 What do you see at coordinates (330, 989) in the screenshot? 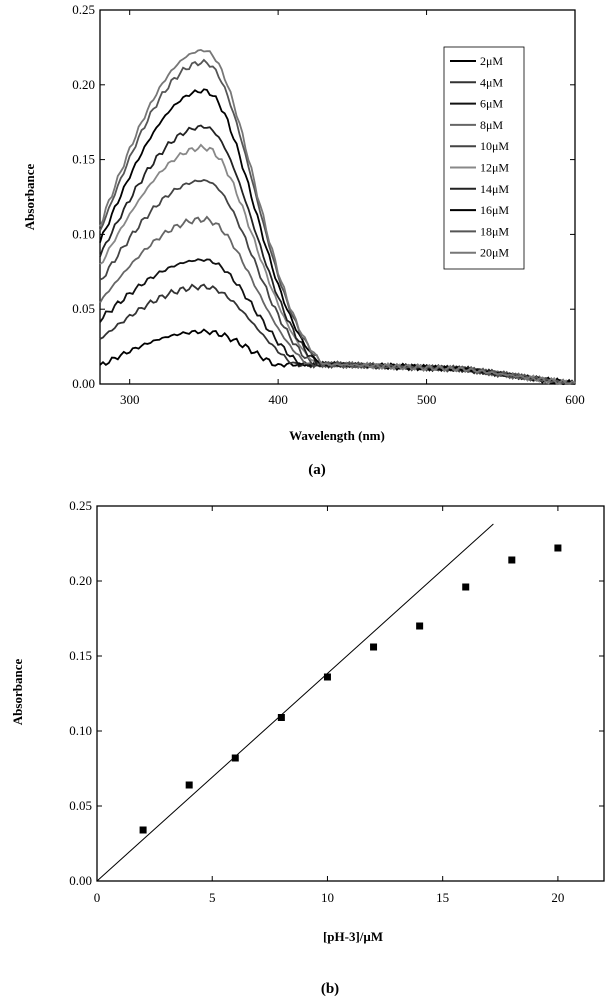
I see `panel-b-label: (b)` at bounding box center [330, 989].